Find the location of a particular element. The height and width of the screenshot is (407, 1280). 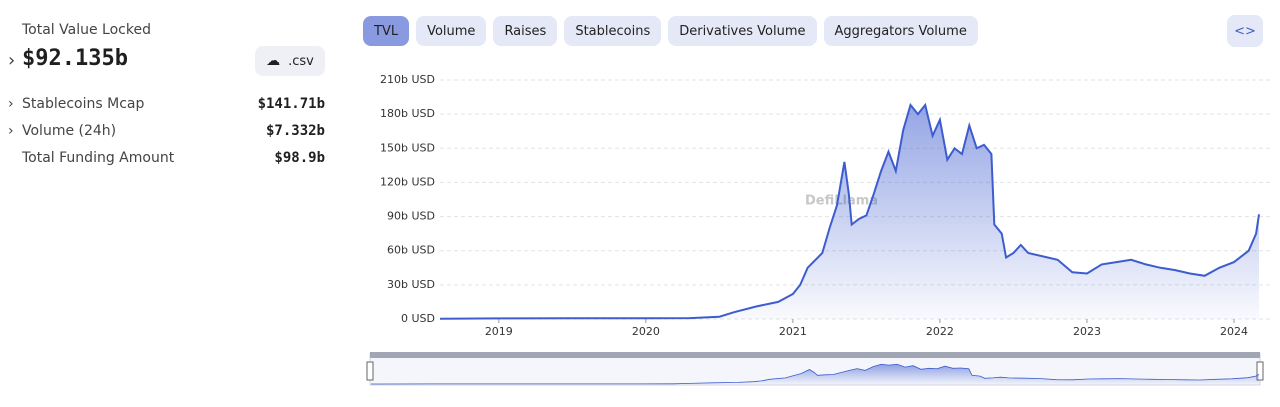

line is located at coordinates (815, 374).